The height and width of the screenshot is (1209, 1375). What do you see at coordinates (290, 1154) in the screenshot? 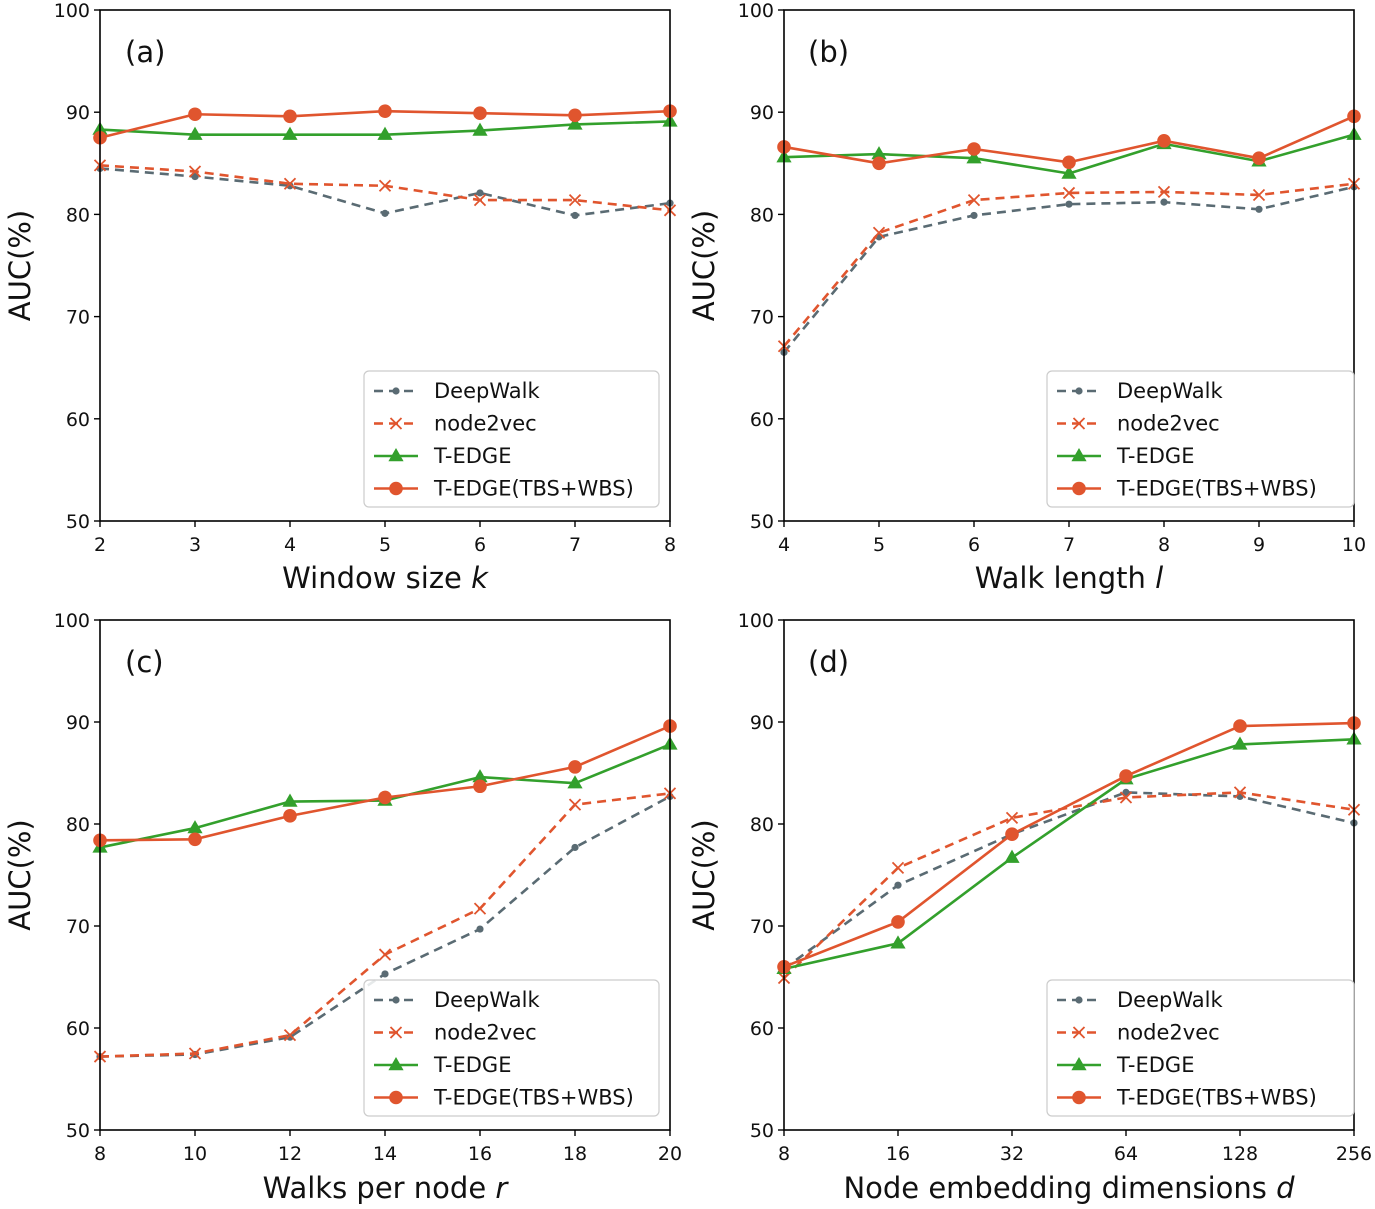
I see `x-tick-label: 12` at bounding box center [290, 1154].